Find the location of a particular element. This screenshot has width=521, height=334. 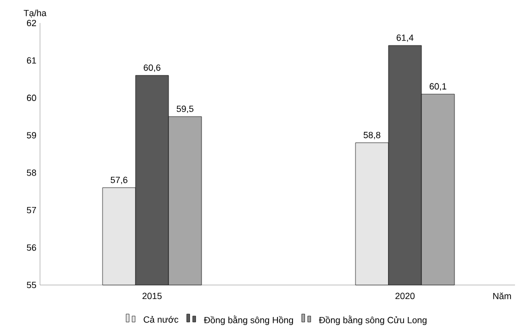

x-tick-label: 2015 is located at coordinates (152, 296).